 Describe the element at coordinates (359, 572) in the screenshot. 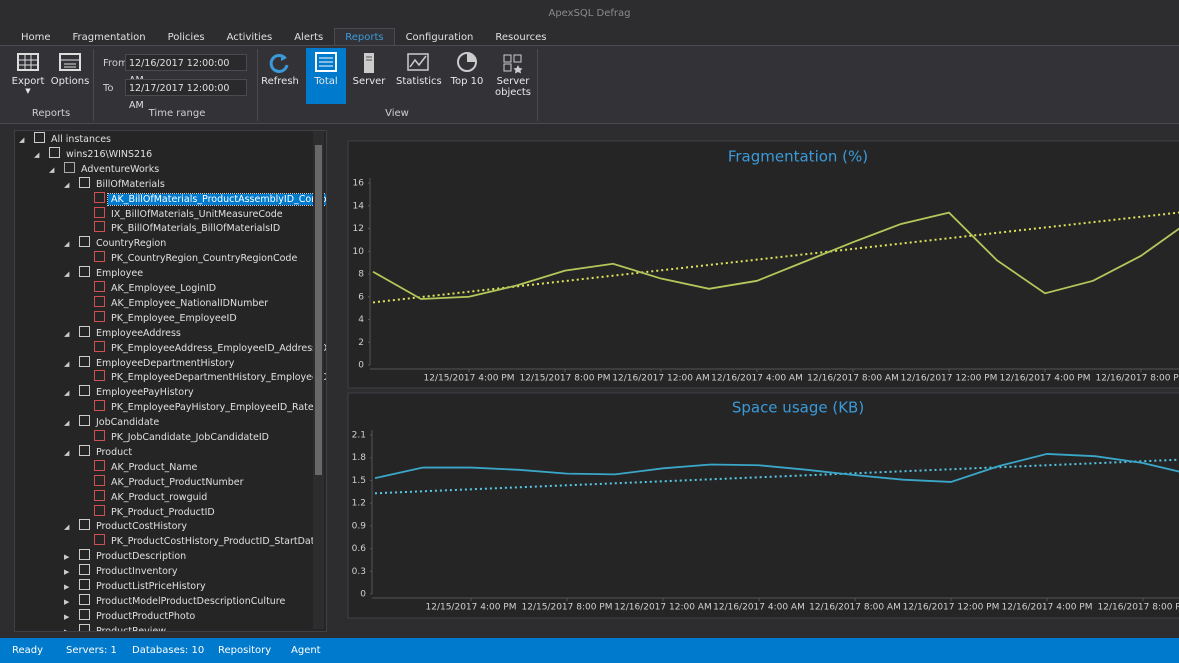

I see `y-tick-label: 0.3` at that location.